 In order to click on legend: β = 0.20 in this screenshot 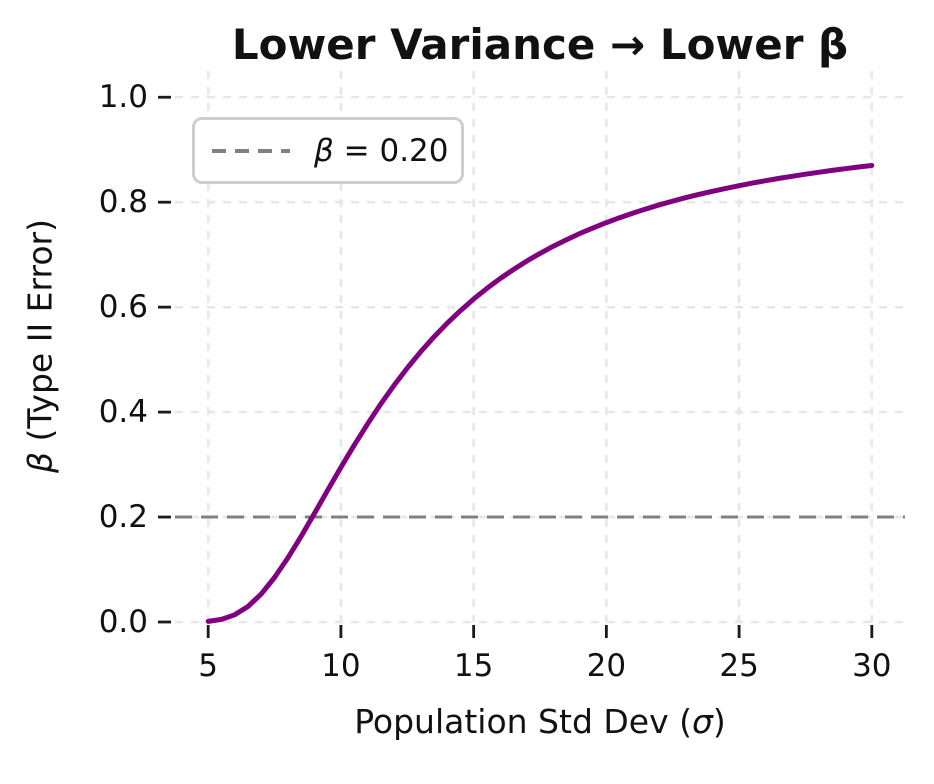, I will do `click(328, 150)`.